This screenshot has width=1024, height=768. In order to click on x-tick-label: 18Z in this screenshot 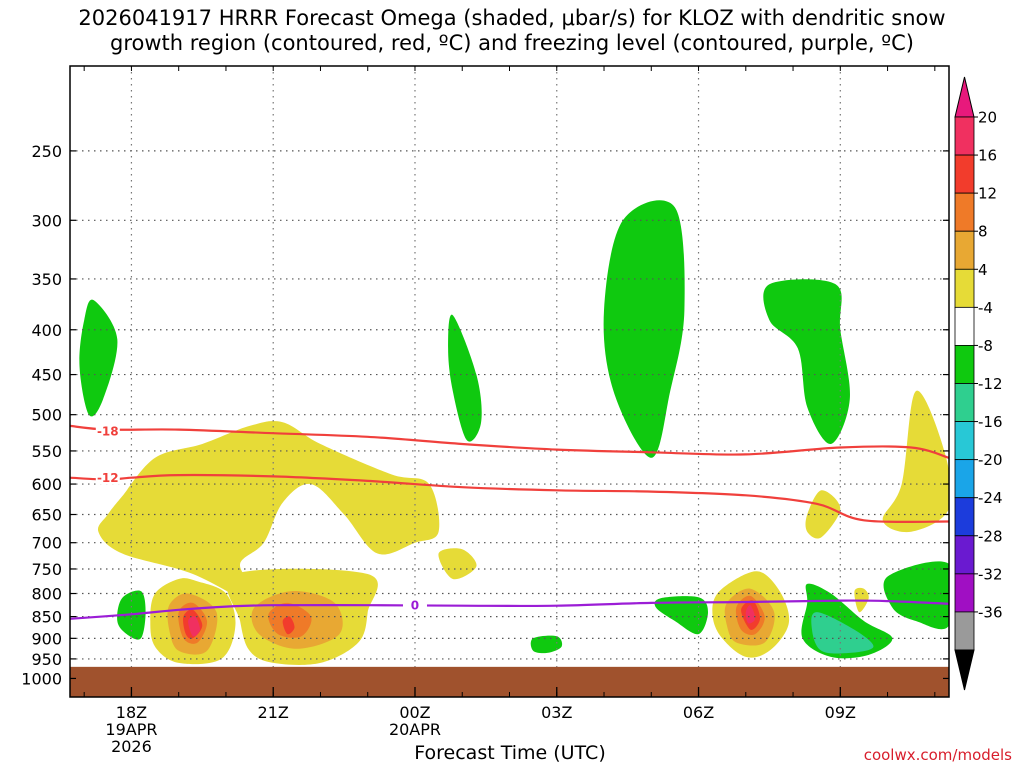, I will do `click(131, 712)`.